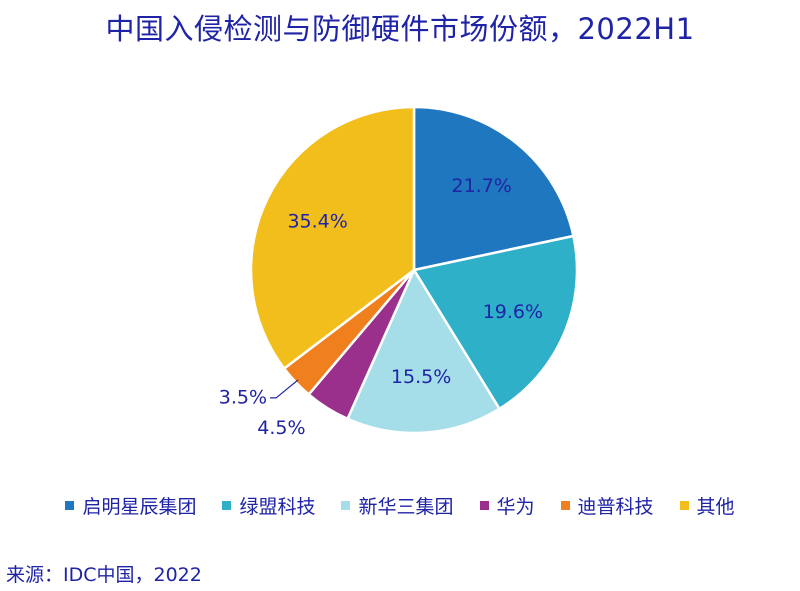 This screenshot has width=800, height=591. I want to click on slice-label: 21.7%, so click(481, 186).